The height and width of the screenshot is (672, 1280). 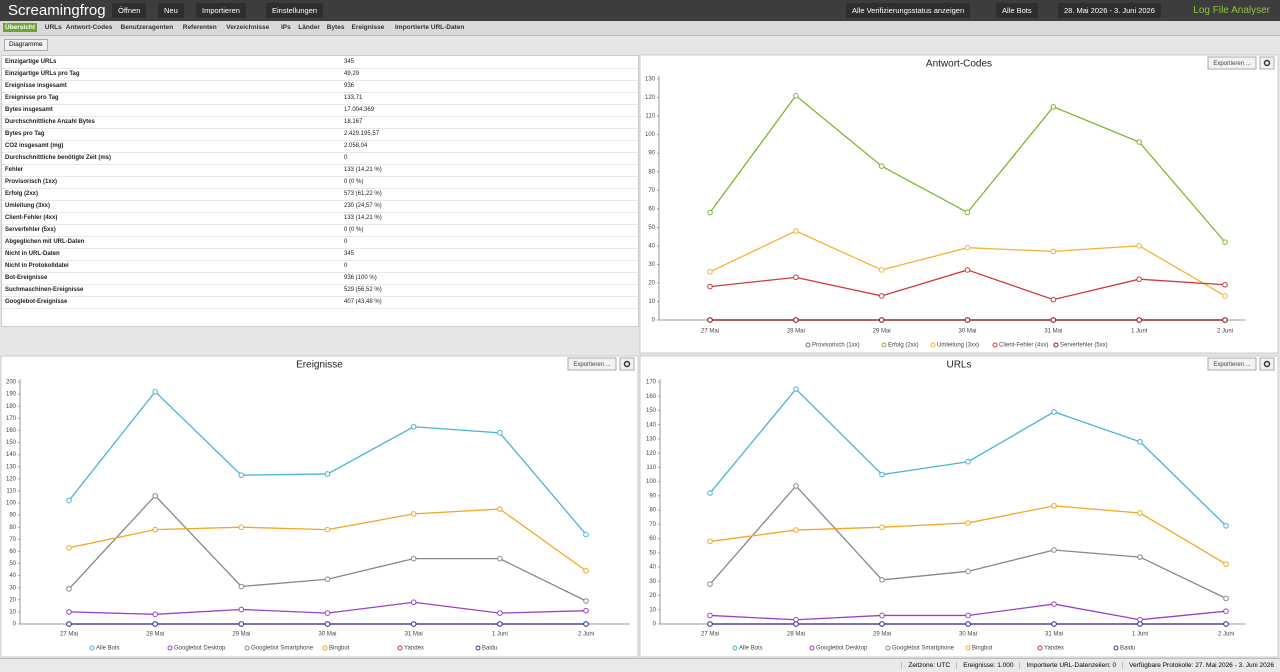 I want to click on y-tick-label: 120, so click(x=651, y=454).